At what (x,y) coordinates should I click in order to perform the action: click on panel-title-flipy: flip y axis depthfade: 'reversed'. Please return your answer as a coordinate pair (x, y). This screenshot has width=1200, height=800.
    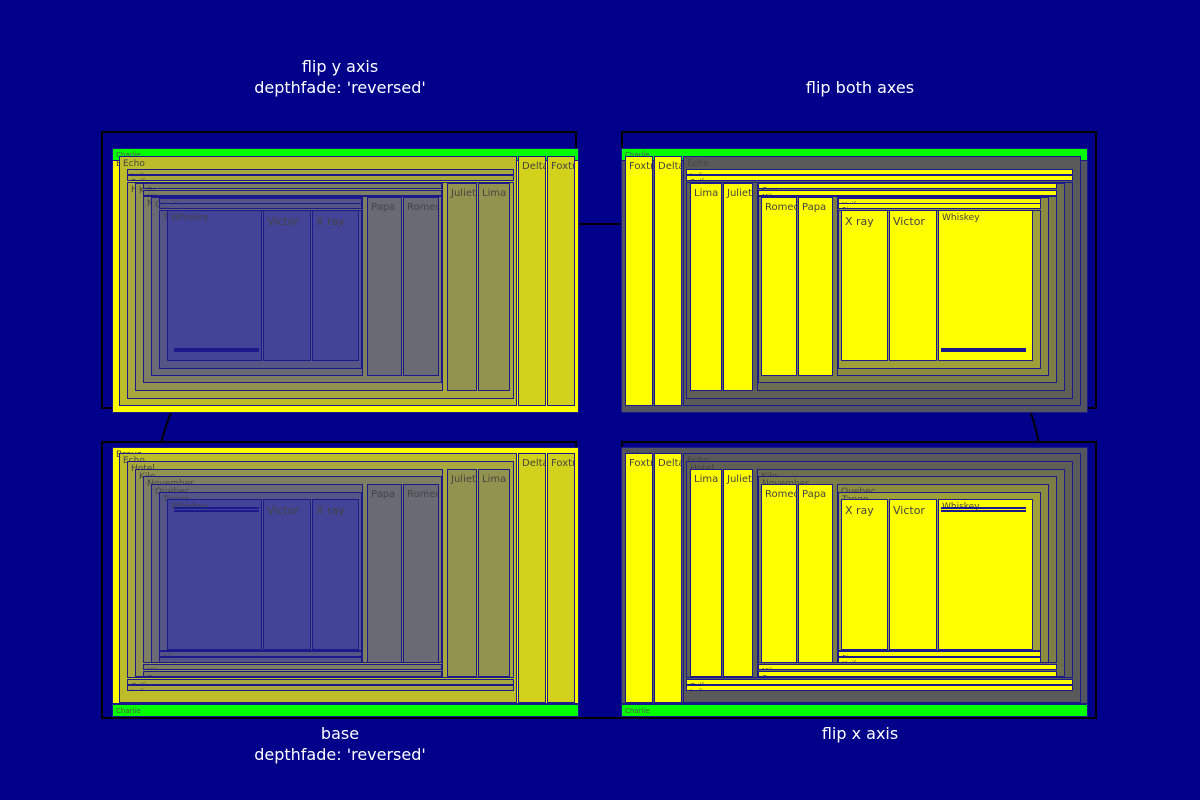
    Looking at the image, I should click on (340, 77).